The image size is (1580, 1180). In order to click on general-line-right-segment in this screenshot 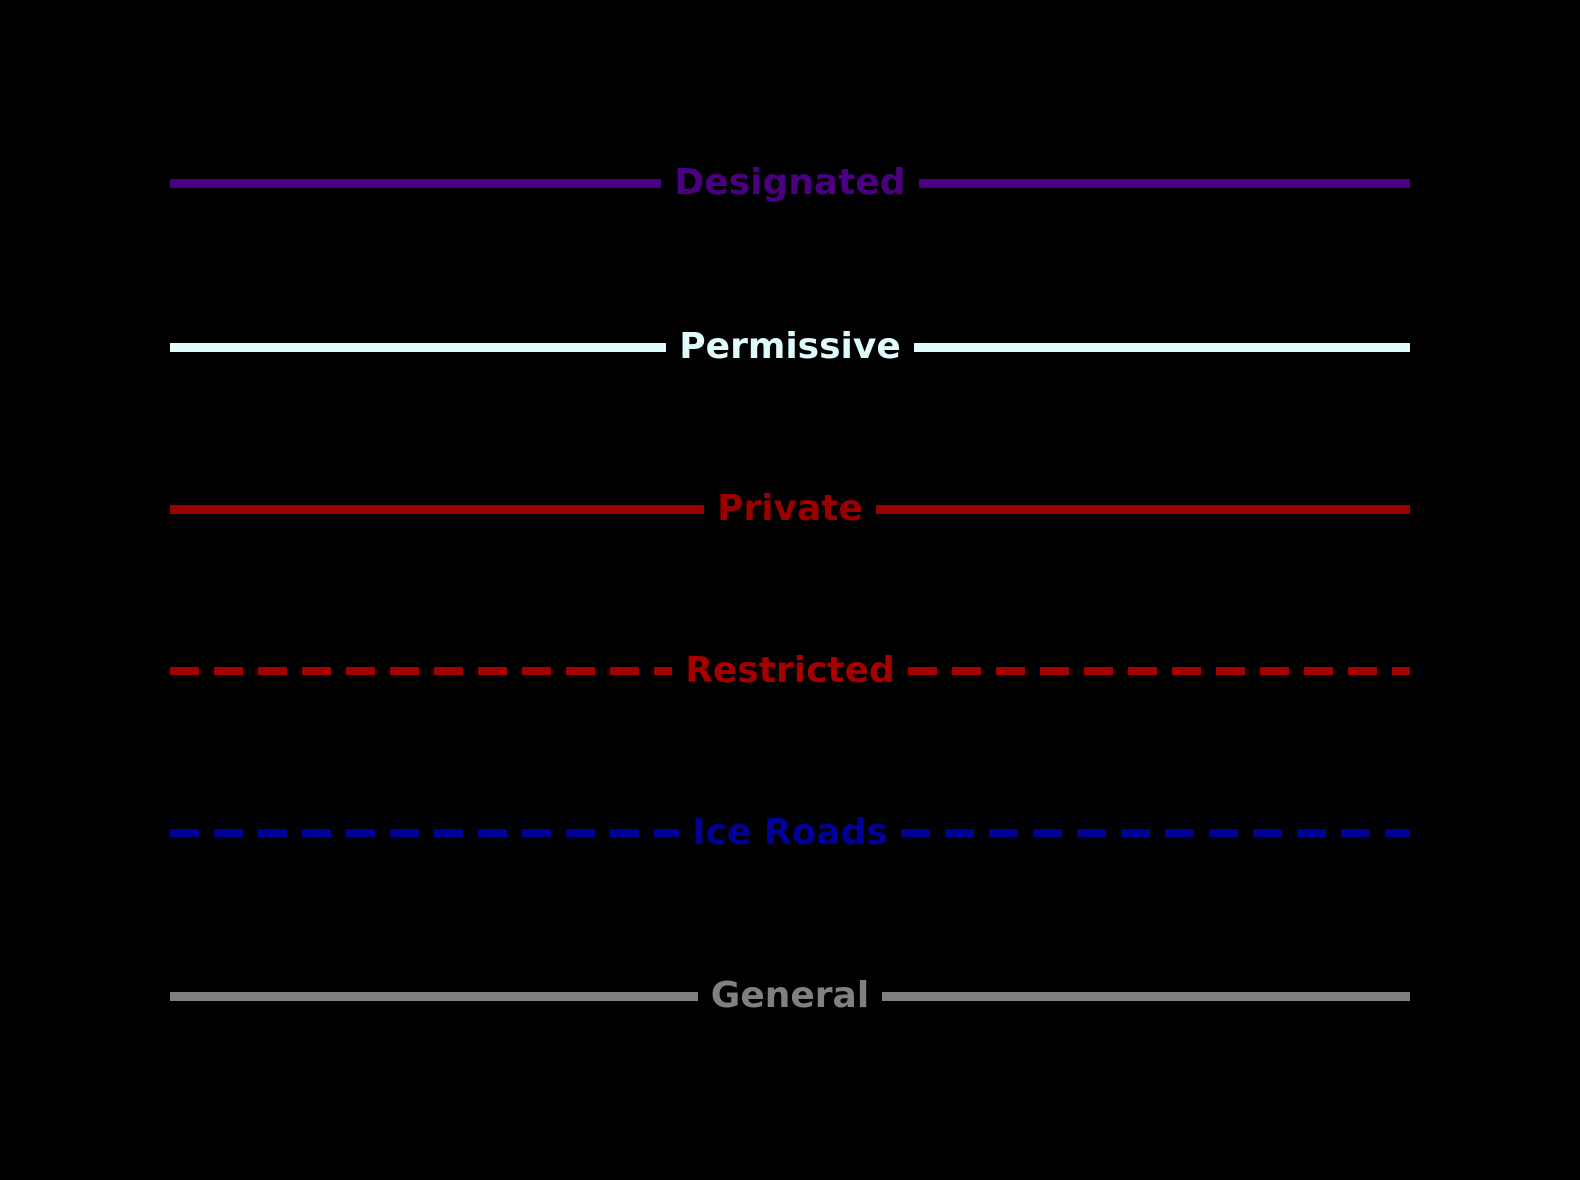, I will do `click(1146, 996)`.